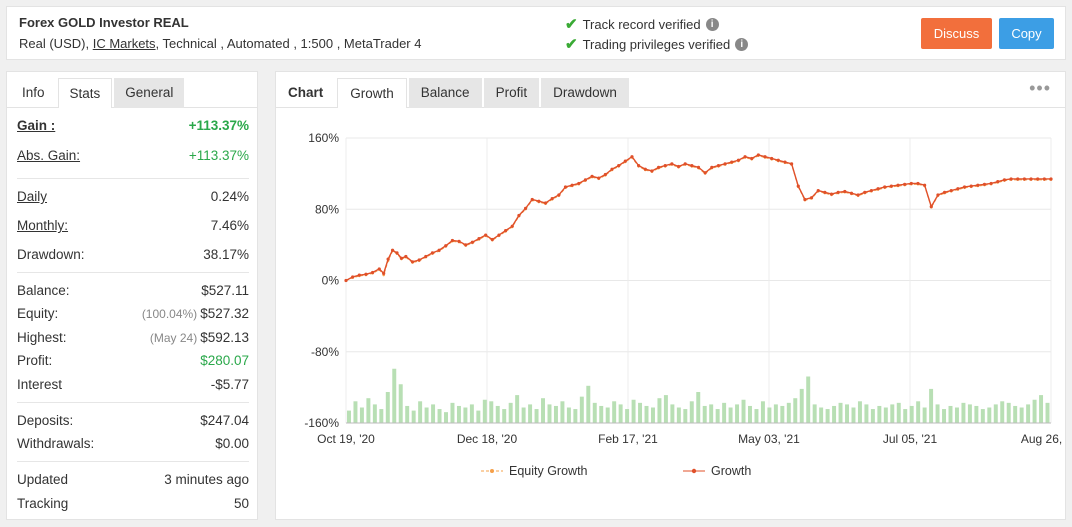 Image resolution: width=1072 pixels, height=527 pixels. Describe the element at coordinates (910, 439) in the screenshot. I see `x-tick-label: Jul 05, '21` at that location.